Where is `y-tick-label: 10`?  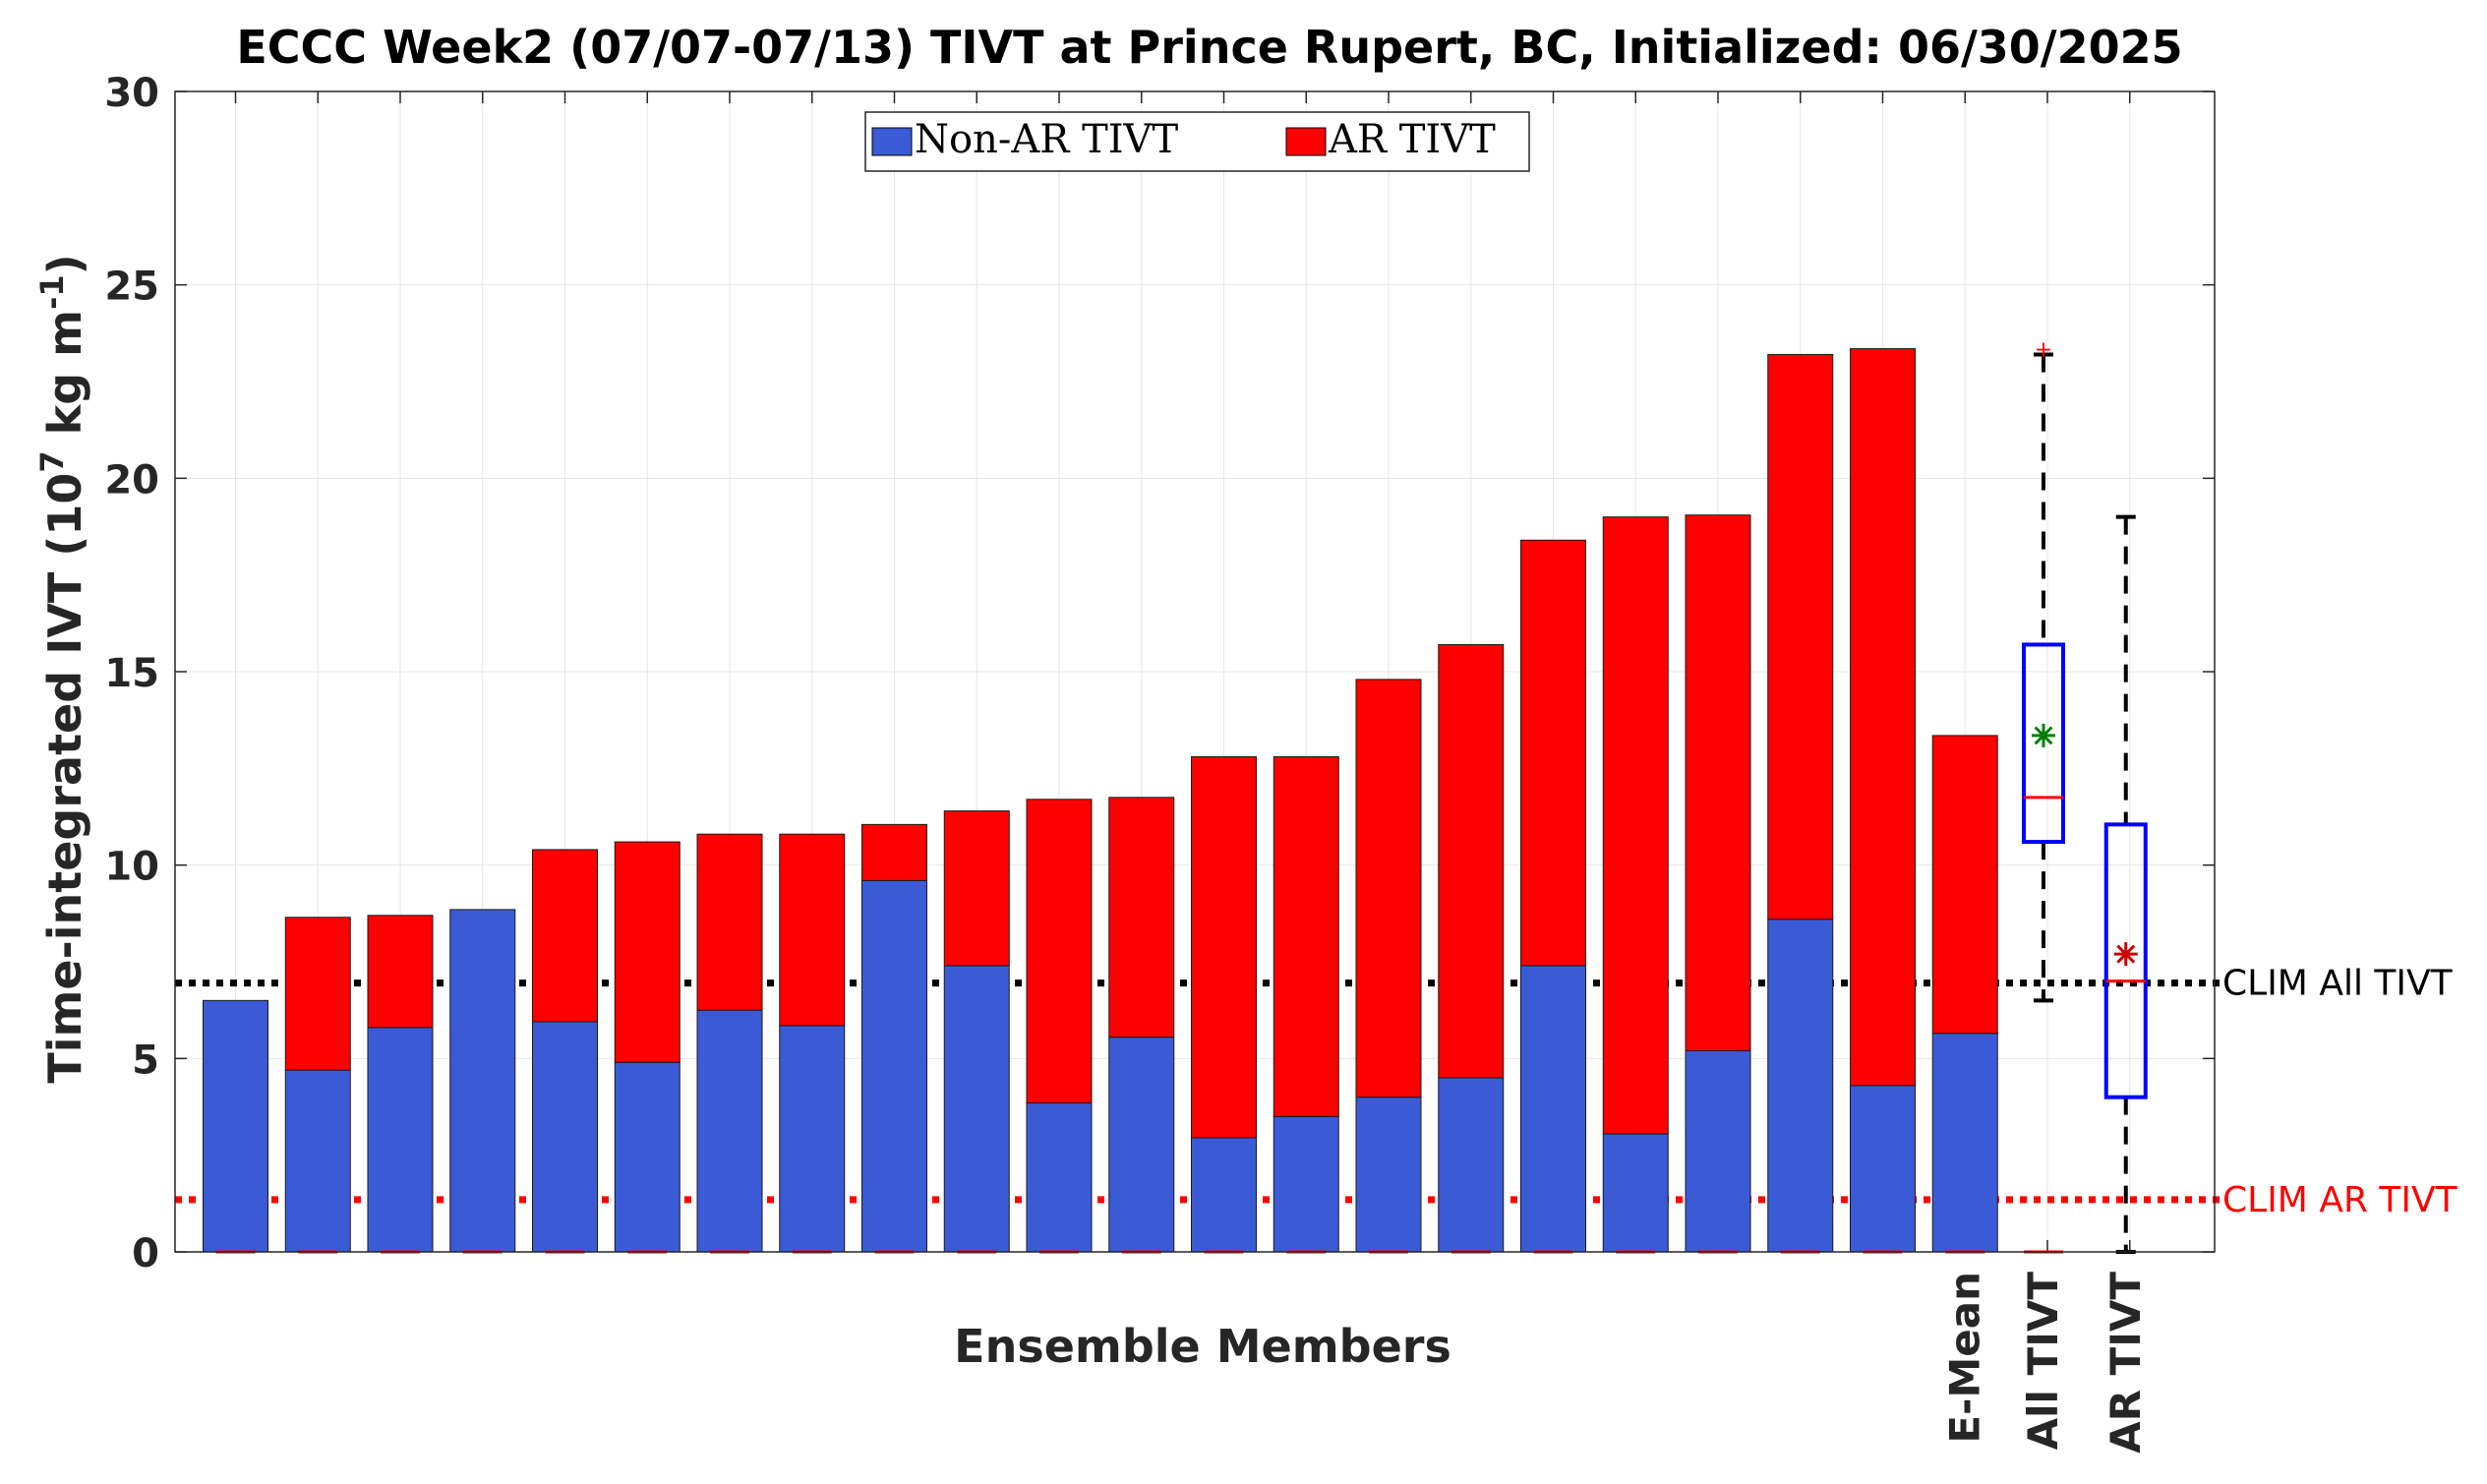
y-tick-label: 10 is located at coordinates (131, 868).